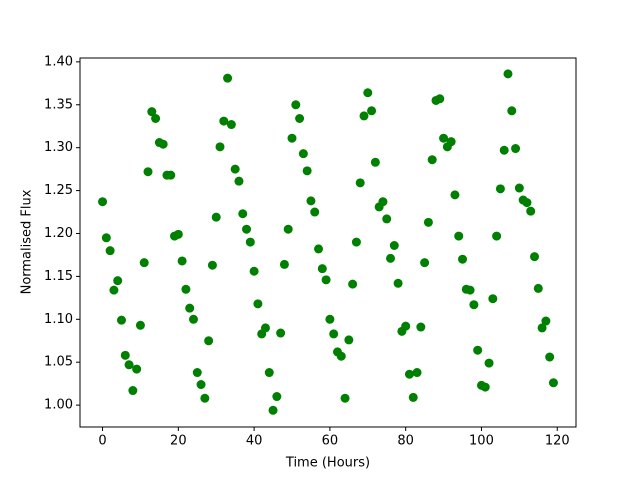  Describe the element at coordinates (58, 362) in the screenshot. I see `y-tick-label: 1.05` at that location.